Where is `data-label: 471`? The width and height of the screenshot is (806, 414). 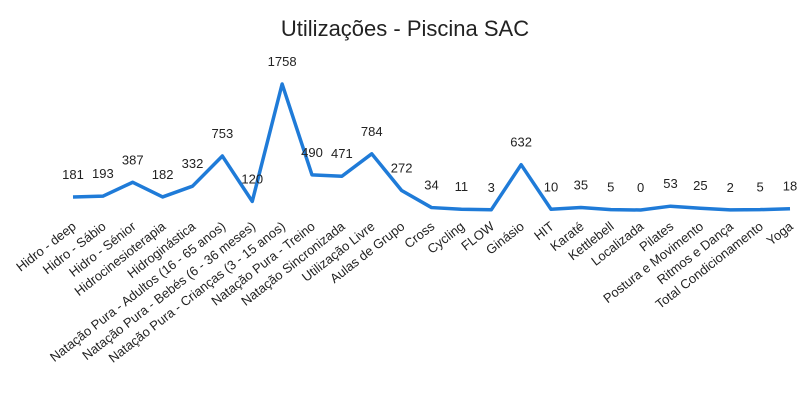 data-label: 471 is located at coordinates (342, 153).